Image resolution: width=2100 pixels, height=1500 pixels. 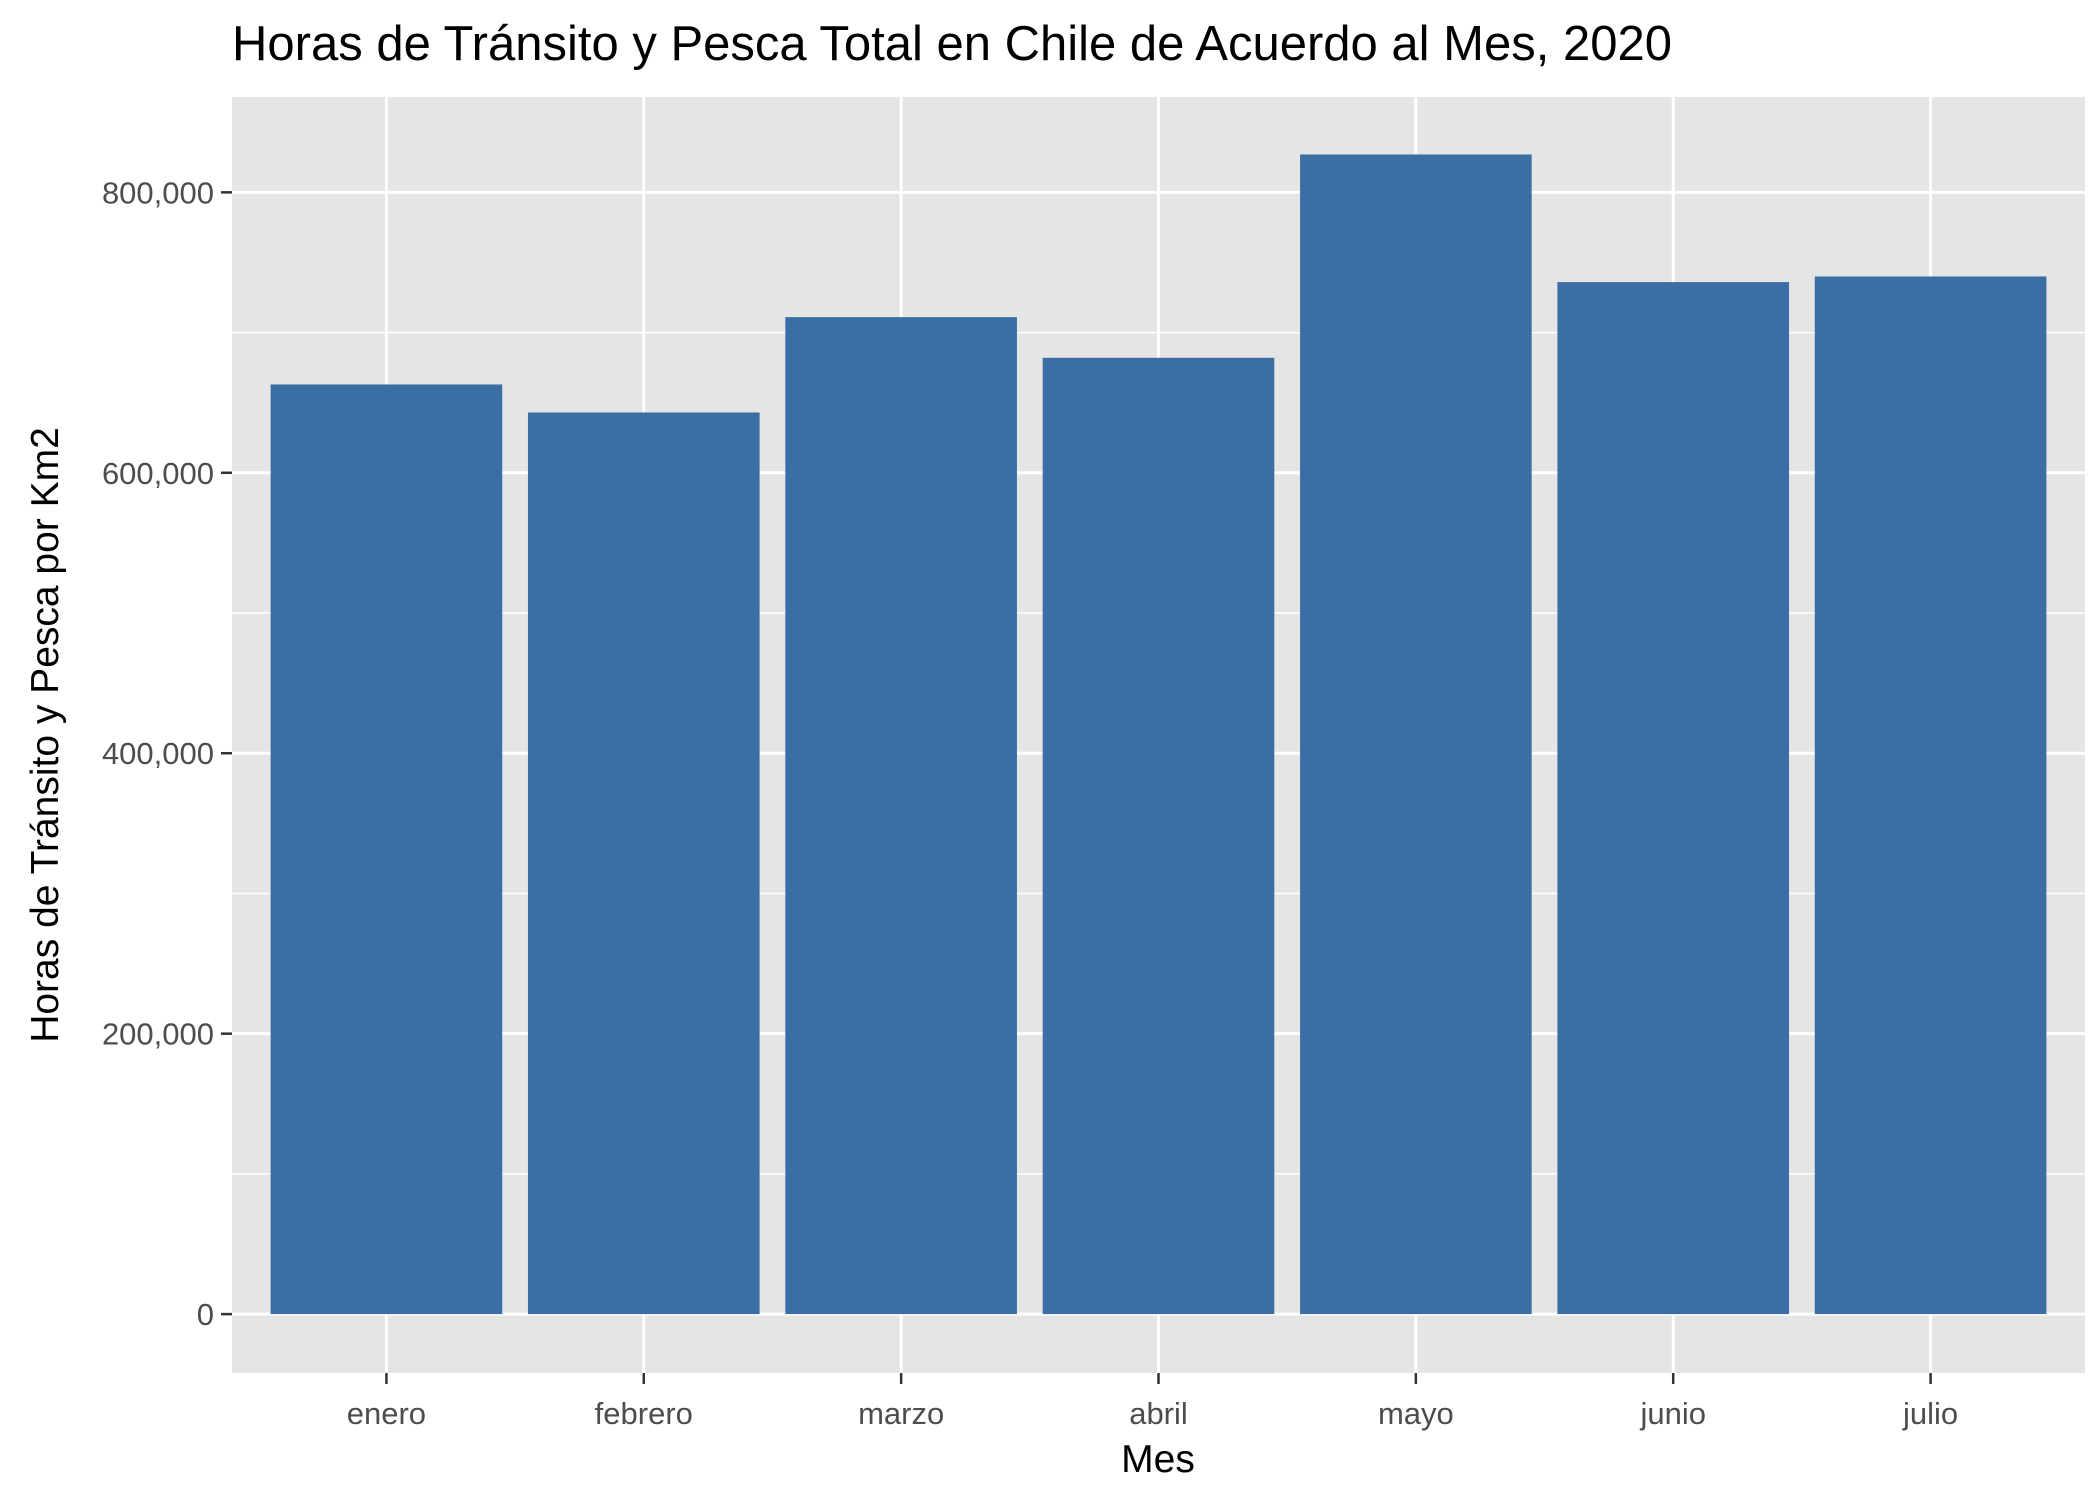 What do you see at coordinates (1673, 798) in the screenshot?
I see `bar-junio` at bounding box center [1673, 798].